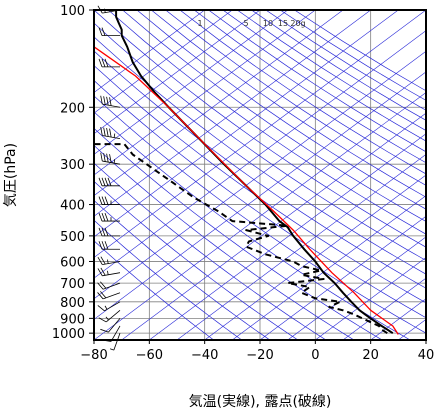 This screenshot has height=412, width=435. Describe the element at coordinates (426, 355) in the screenshot. I see `x-tick-label: 40` at that location.